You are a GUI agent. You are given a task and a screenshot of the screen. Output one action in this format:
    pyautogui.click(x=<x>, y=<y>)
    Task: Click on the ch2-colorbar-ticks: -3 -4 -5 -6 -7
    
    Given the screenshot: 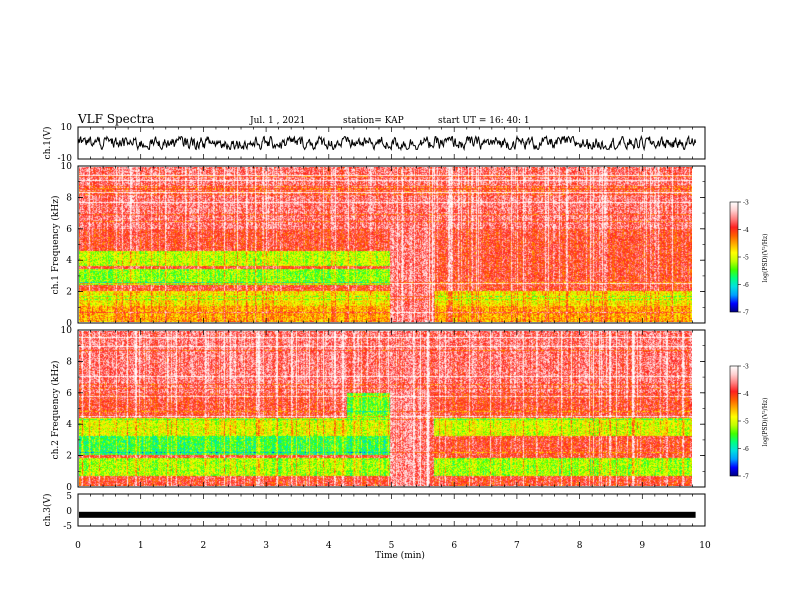 What is the action you would take?
    pyautogui.click(x=743, y=422)
    